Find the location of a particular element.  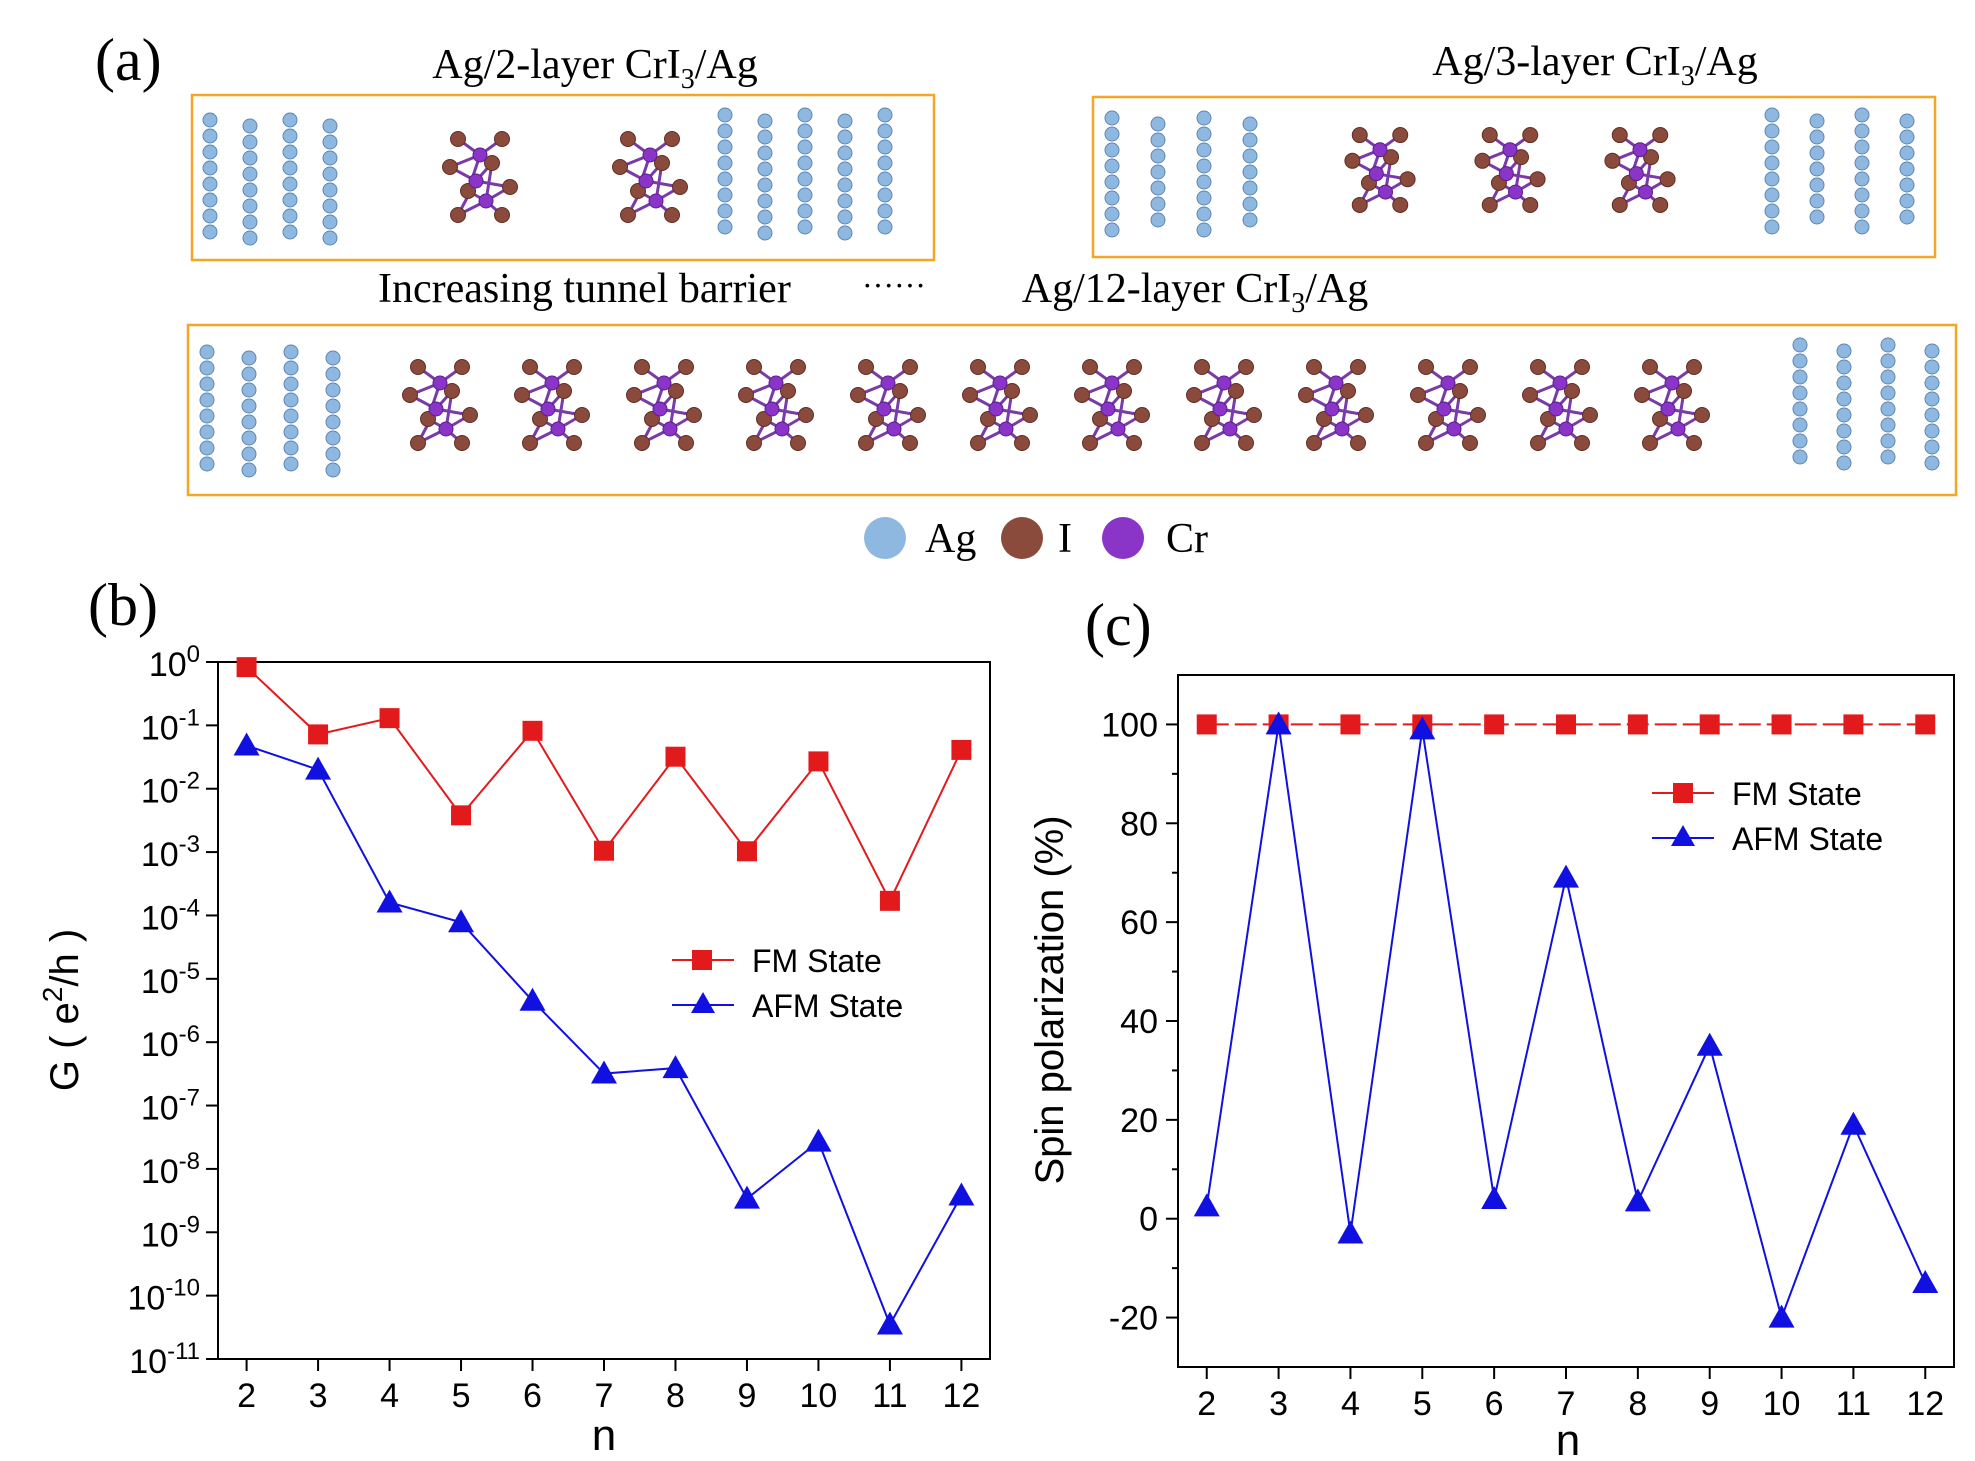

chart-c-xtick-label: 7 is located at coordinates (1566, 1404).